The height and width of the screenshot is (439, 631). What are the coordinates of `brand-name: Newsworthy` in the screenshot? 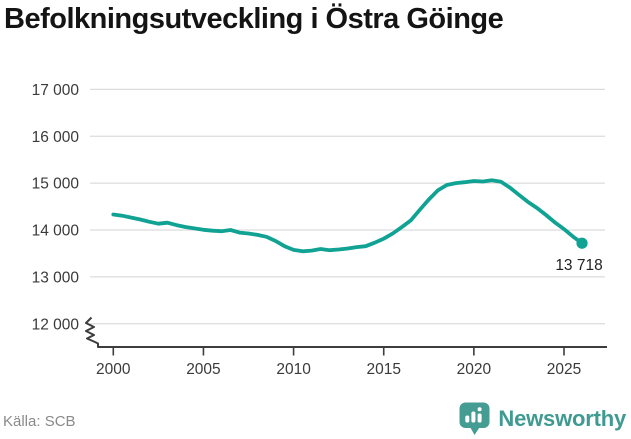 It's located at (562, 418).